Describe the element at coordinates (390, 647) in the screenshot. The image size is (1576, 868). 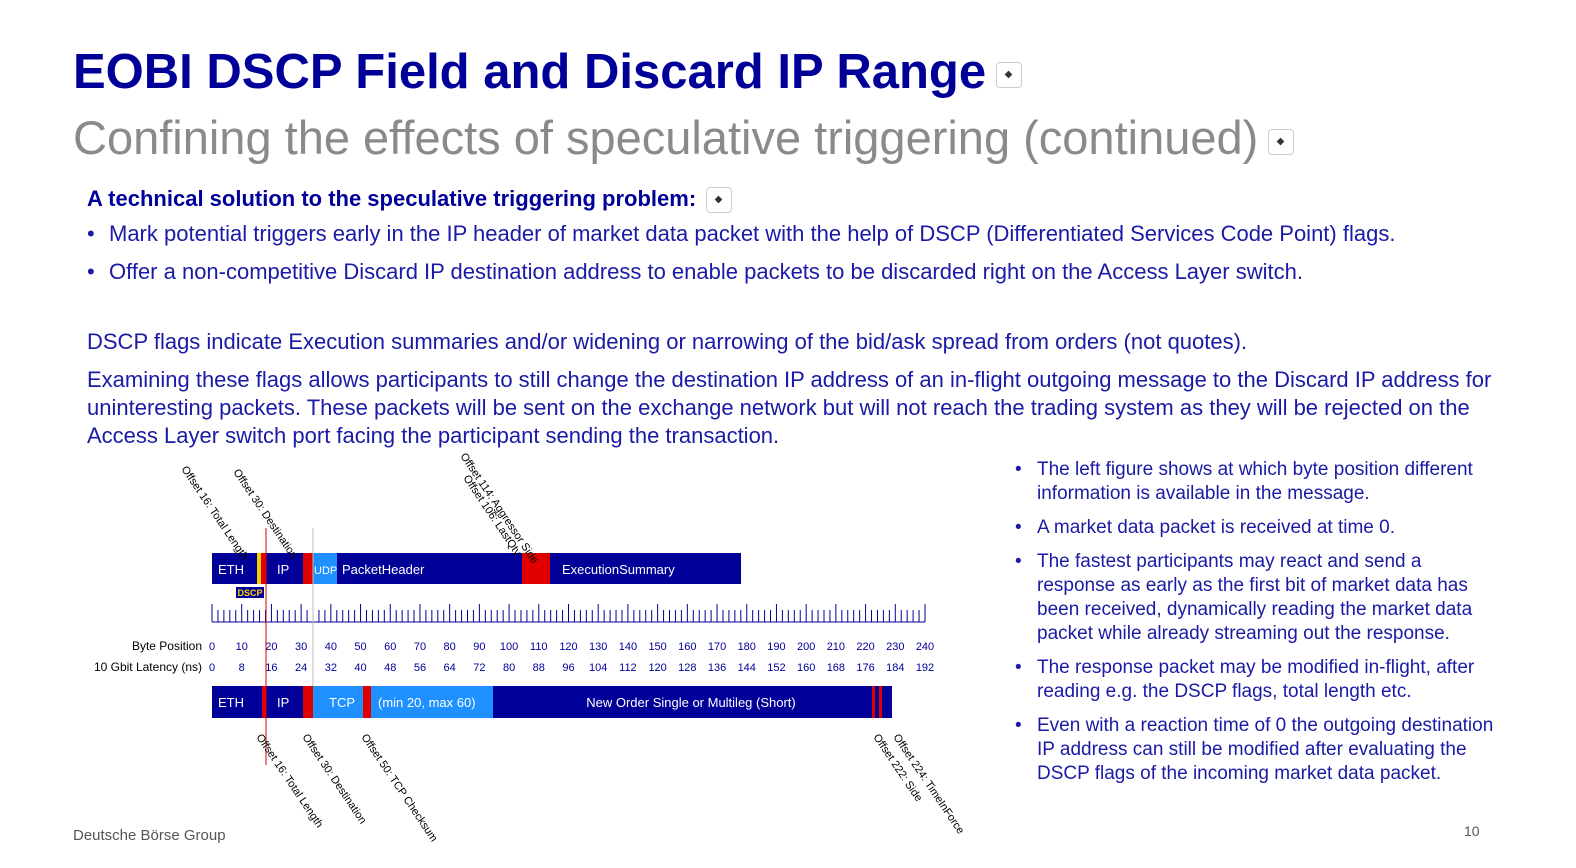
I see `byte-position: 60` at that location.